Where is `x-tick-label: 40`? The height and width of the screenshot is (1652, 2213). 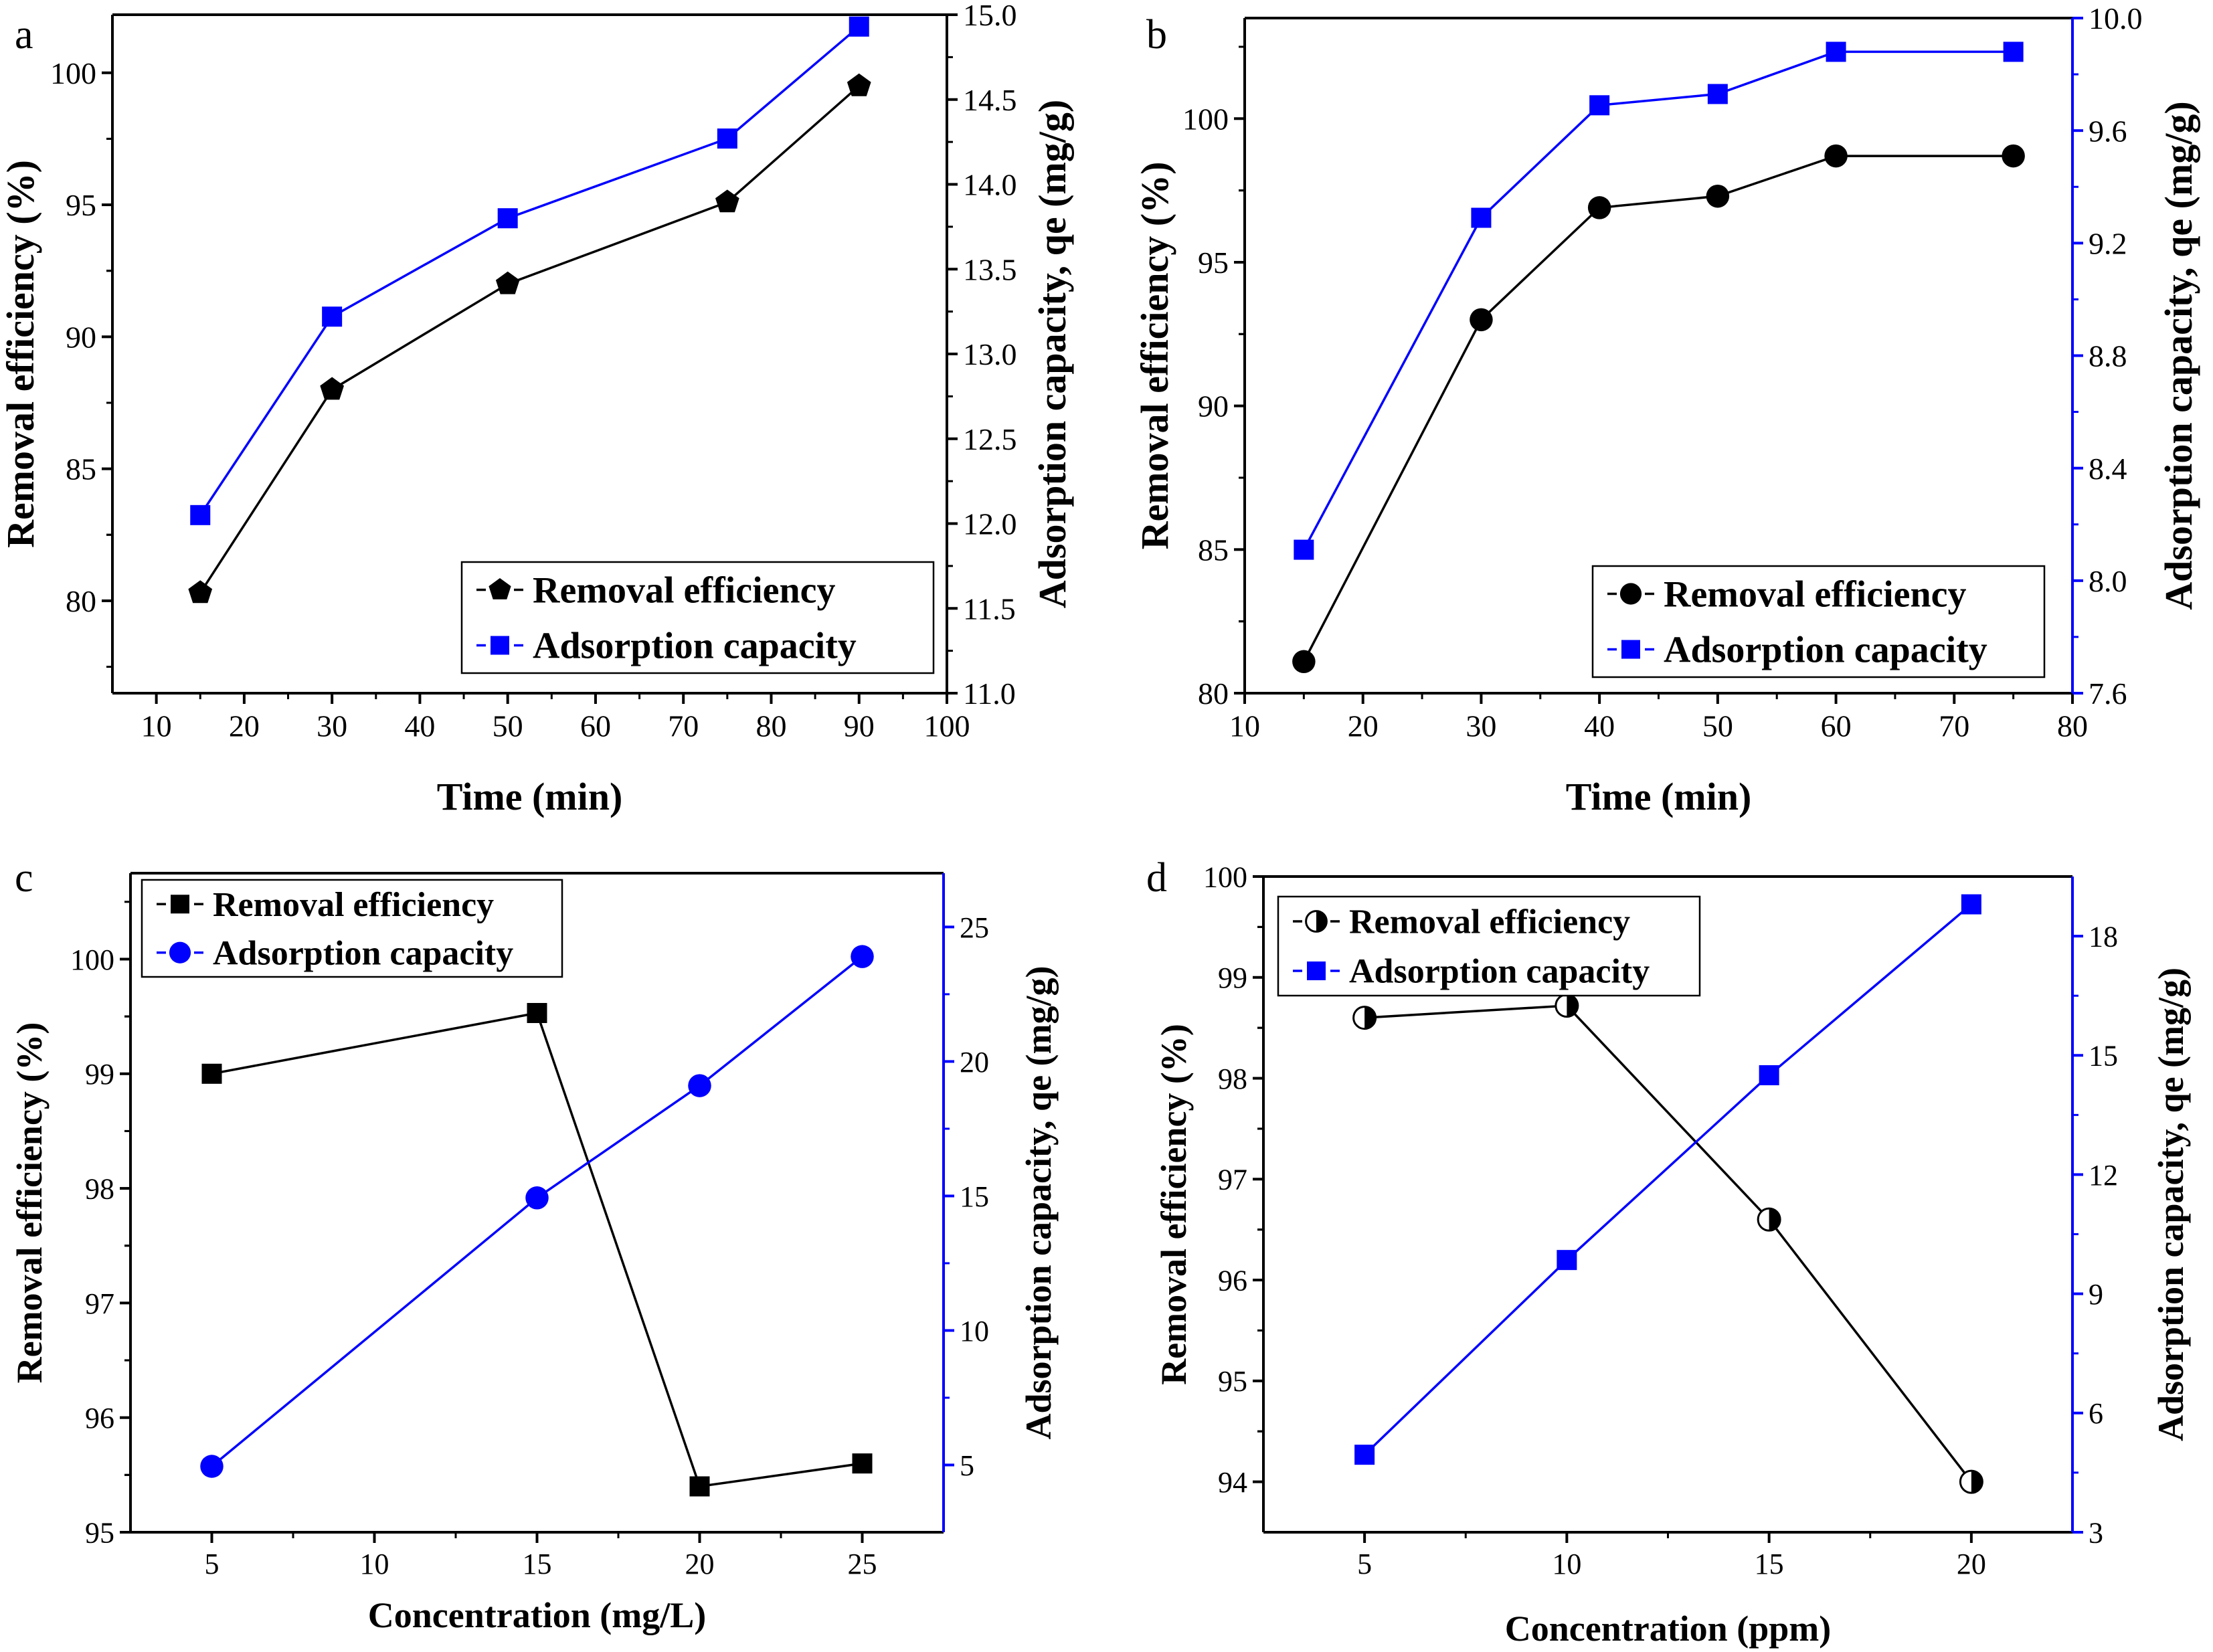 x-tick-label: 40 is located at coordinates (419, 726).